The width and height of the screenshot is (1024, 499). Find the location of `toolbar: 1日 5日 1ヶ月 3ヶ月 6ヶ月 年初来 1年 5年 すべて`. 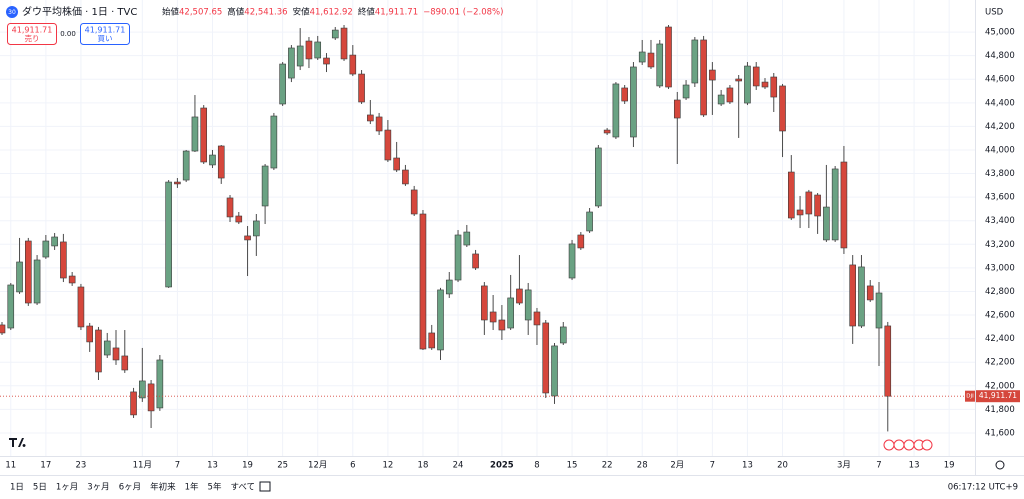

toolbar: 1日 5日 1ヶ月 3ヶ月 6ヶ月 年初来 1年 5年 すべて is located at coordinates (132, 487).